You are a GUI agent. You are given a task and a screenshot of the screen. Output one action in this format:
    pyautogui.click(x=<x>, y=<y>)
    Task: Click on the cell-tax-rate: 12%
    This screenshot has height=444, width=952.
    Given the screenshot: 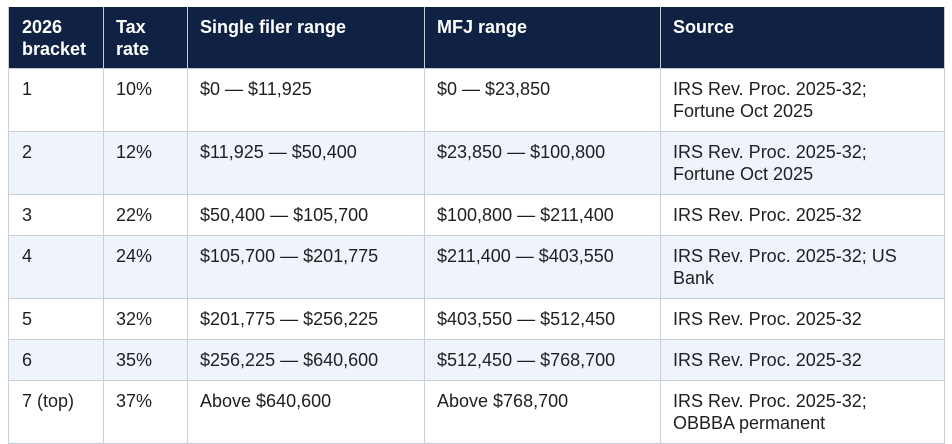 What is the action you would take?
    pyautogui.click(x=145, y=163)
    